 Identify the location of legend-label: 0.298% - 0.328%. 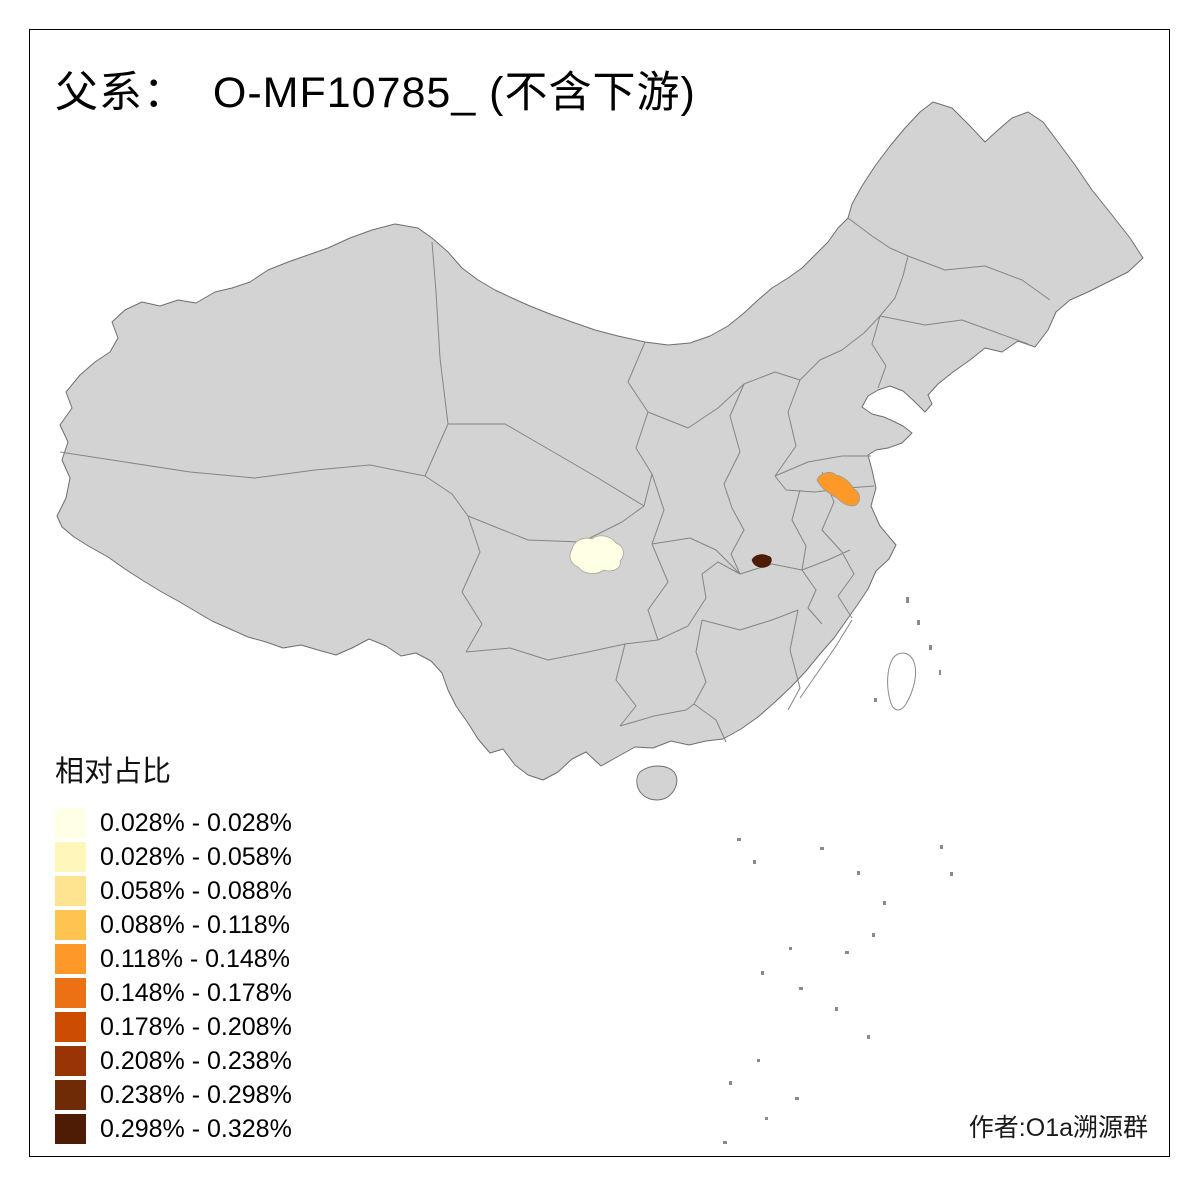
(196, 1128).